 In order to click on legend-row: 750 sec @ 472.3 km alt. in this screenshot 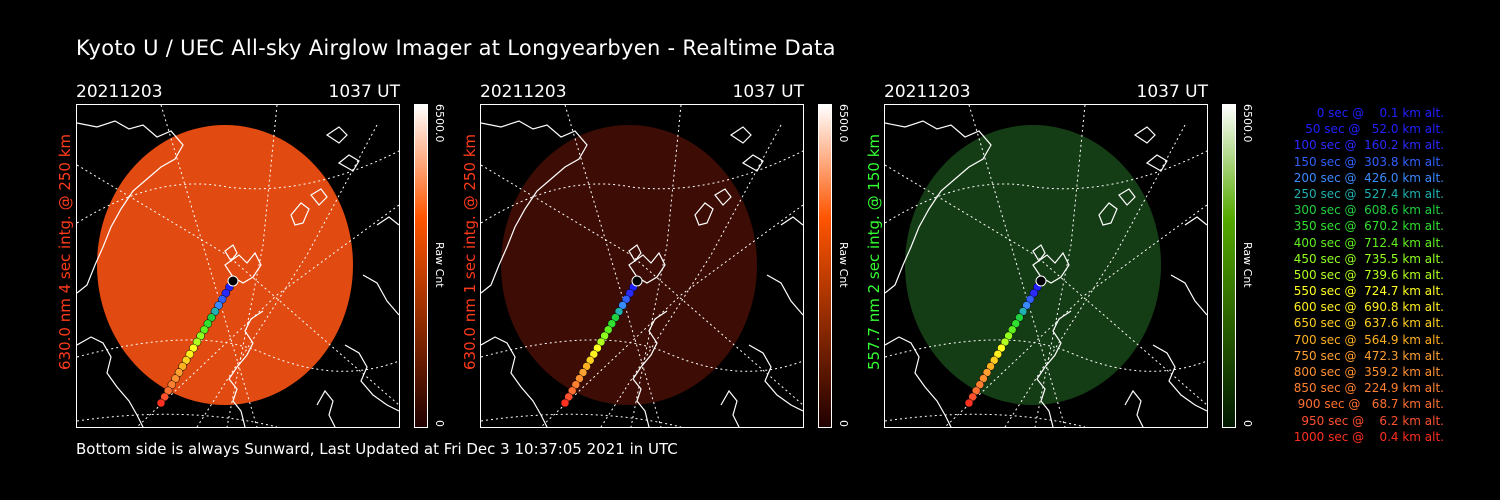, I will do `click(1368, 355)`.